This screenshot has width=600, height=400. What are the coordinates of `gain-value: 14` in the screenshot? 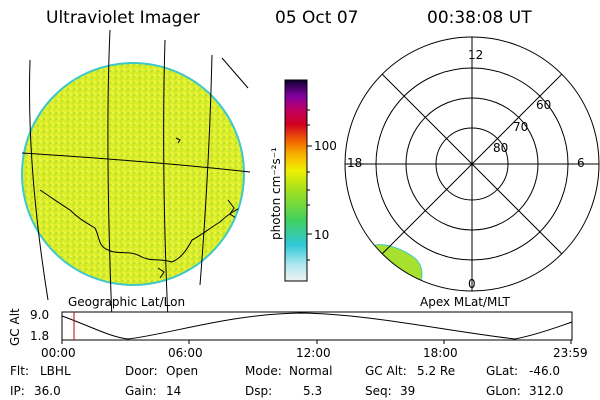 It's located at (174, 391).